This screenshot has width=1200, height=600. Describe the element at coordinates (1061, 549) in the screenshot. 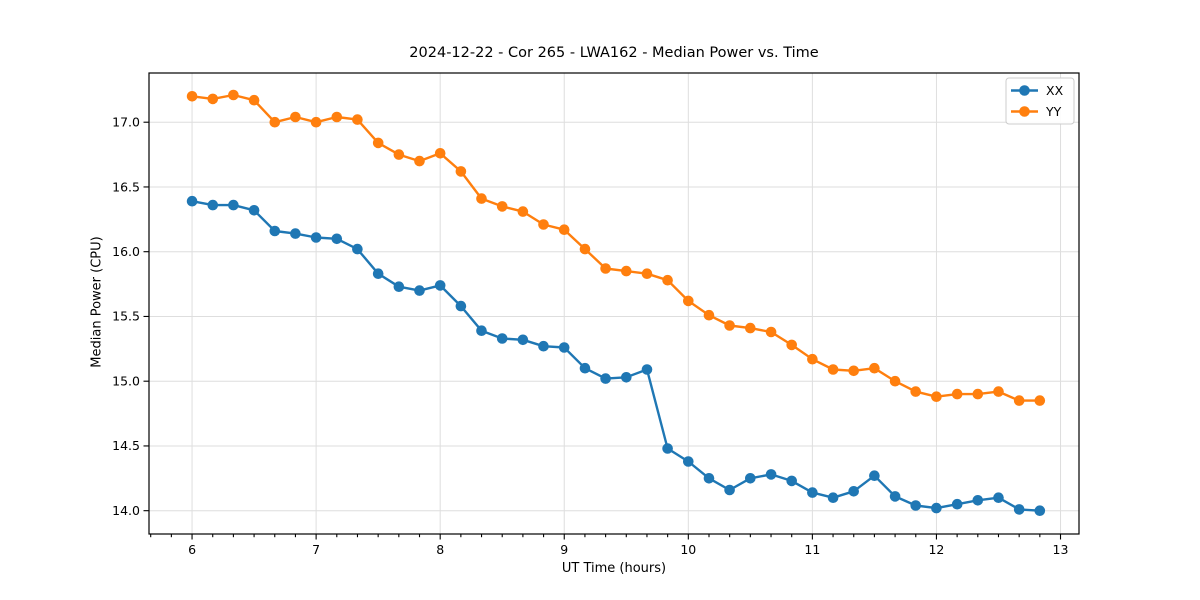

I see `x-tick-label: 13` at that location.